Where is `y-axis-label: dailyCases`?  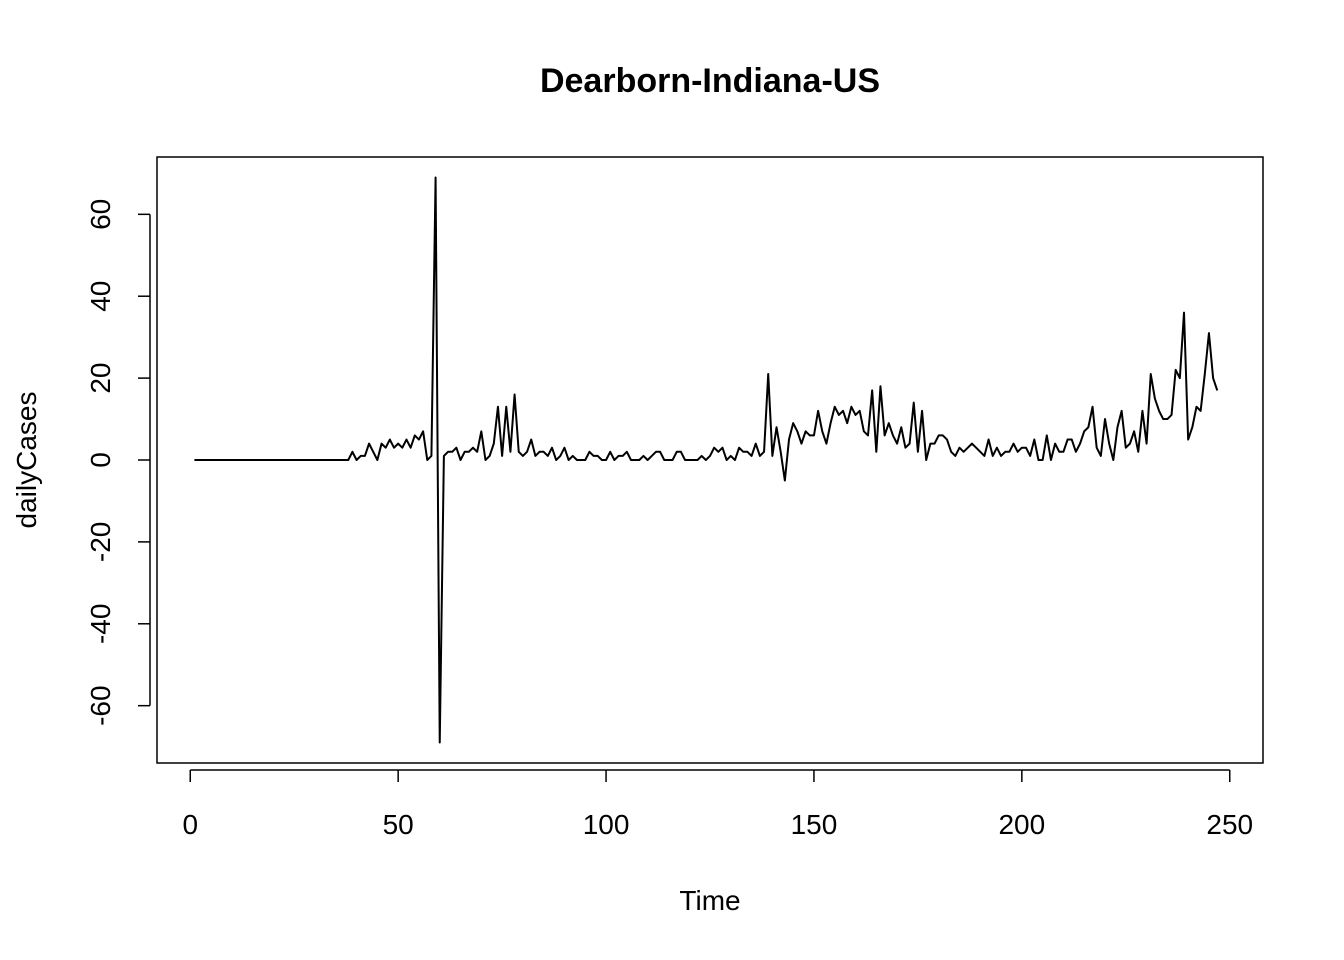
y-axis-label: dailyCases is located at coordinates (26, 460).